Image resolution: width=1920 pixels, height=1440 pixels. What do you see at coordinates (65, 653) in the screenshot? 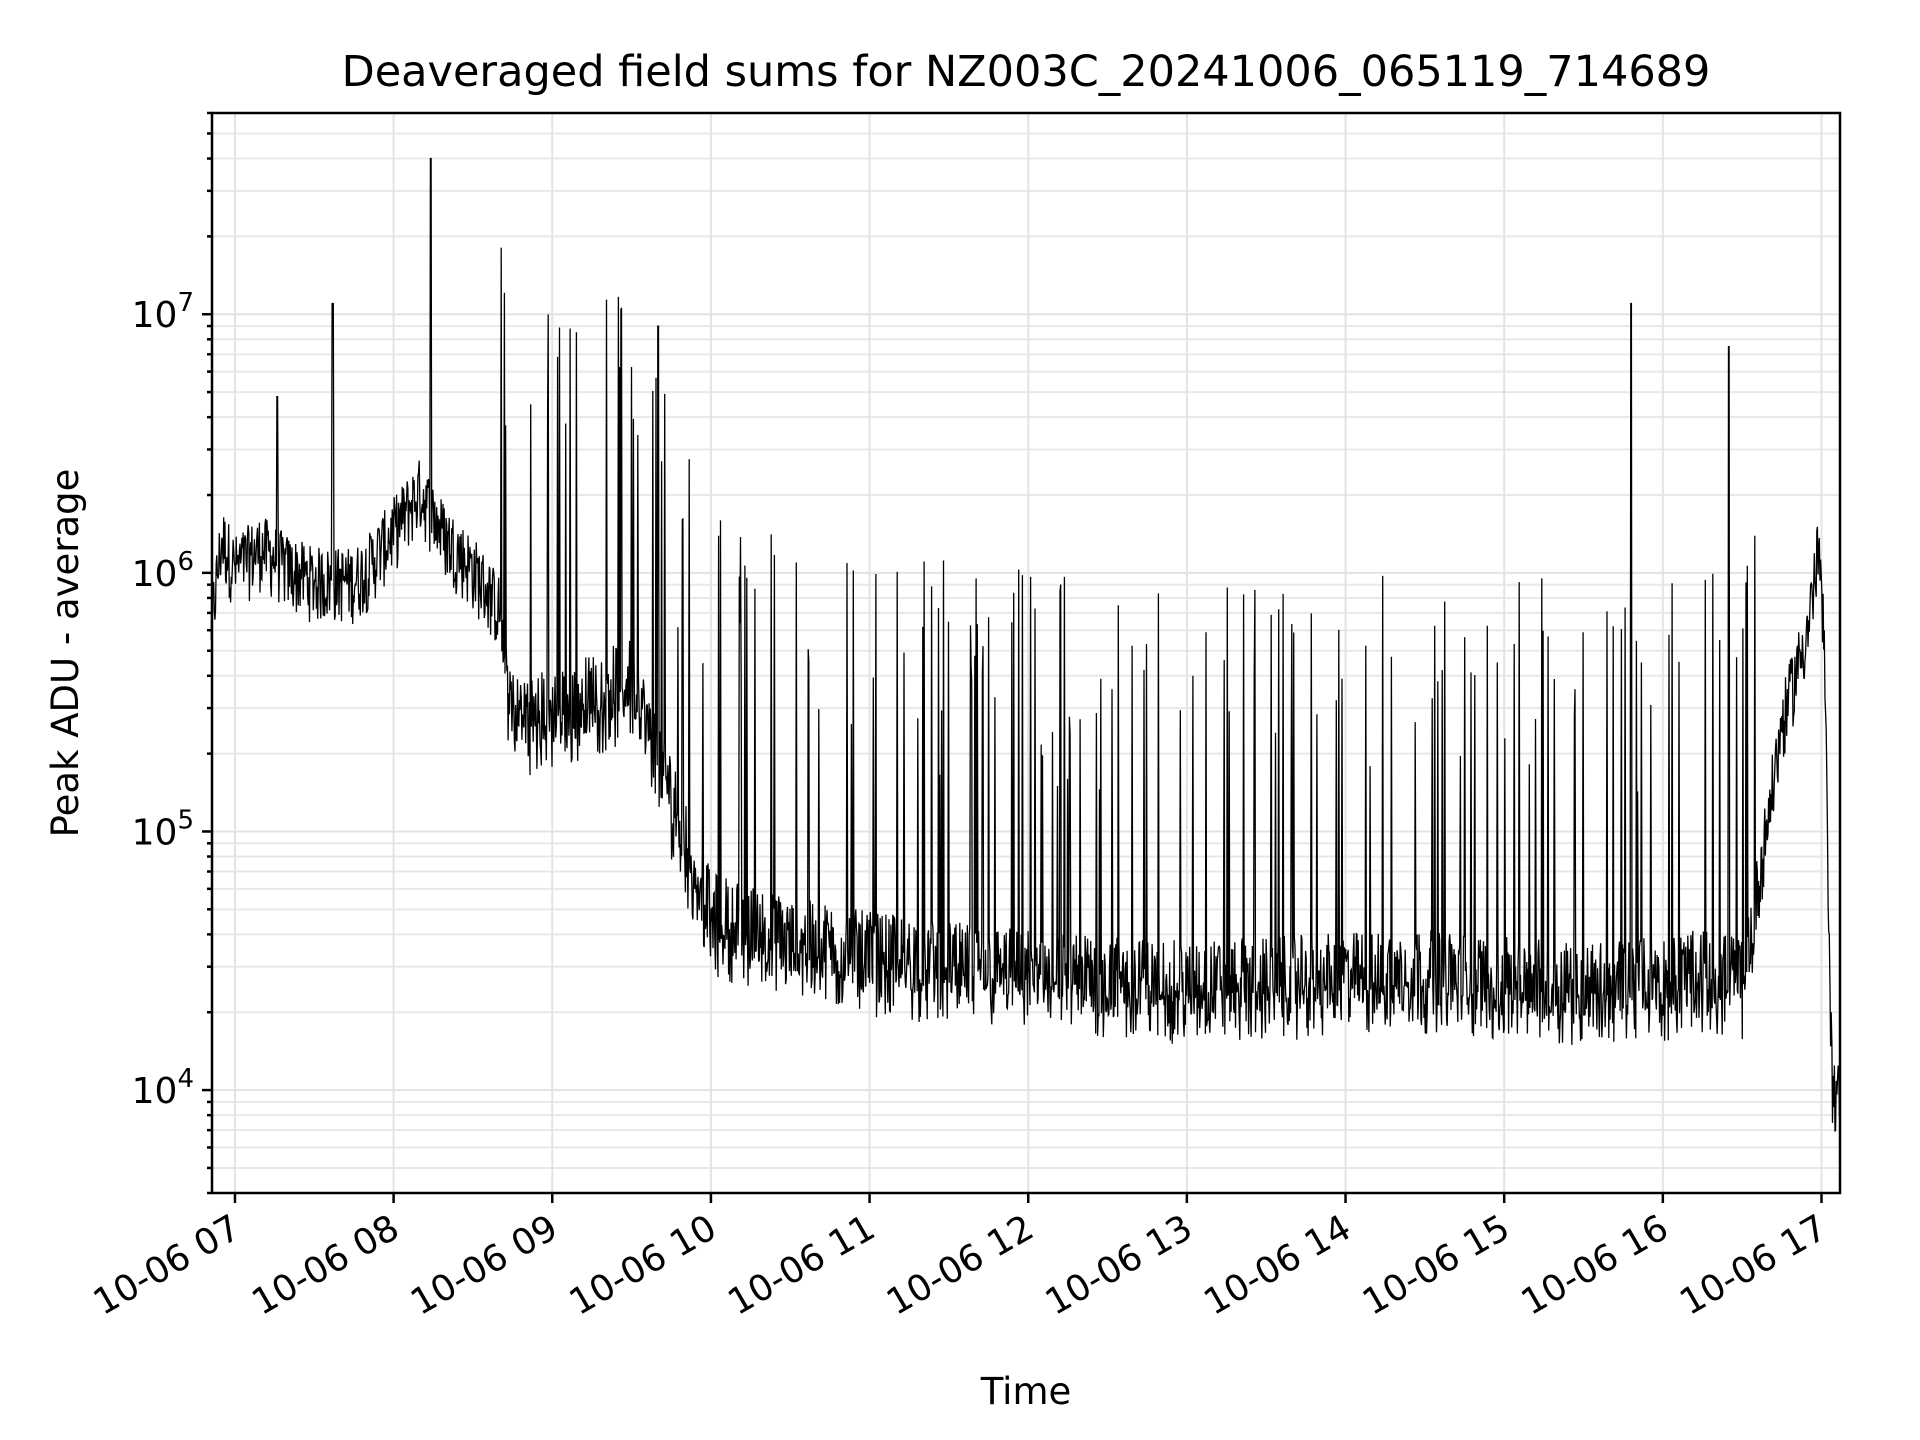
I see `y-axis-label: Peak ADU - average` at bounding box center [65, 653].